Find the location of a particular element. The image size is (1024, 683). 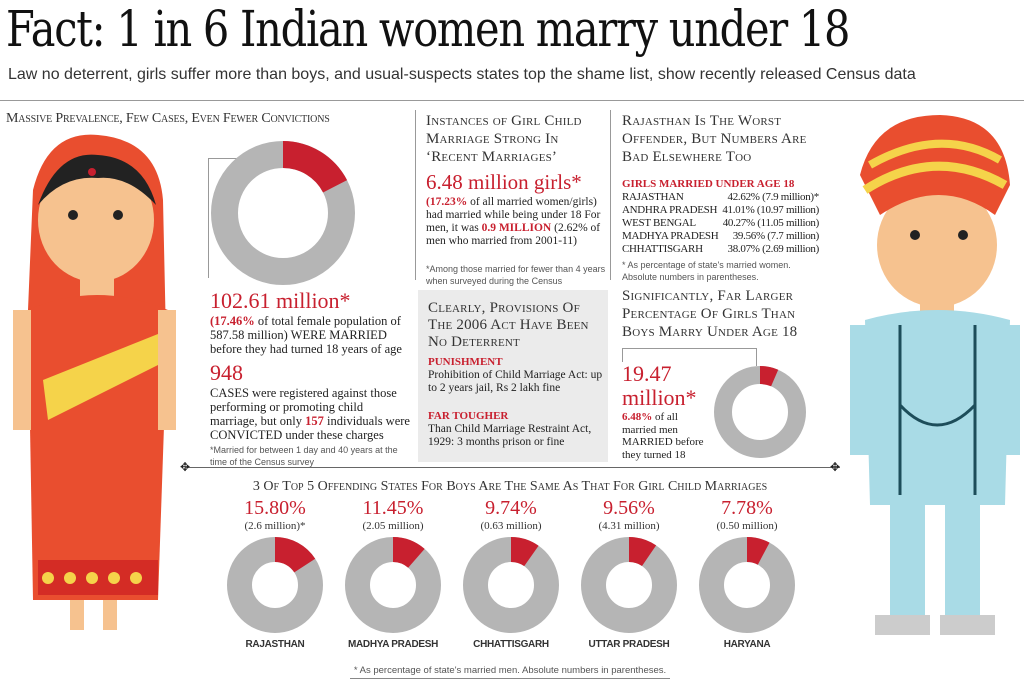

state-name: ANDHRA PRADESH is located at coordinates (670, 210).